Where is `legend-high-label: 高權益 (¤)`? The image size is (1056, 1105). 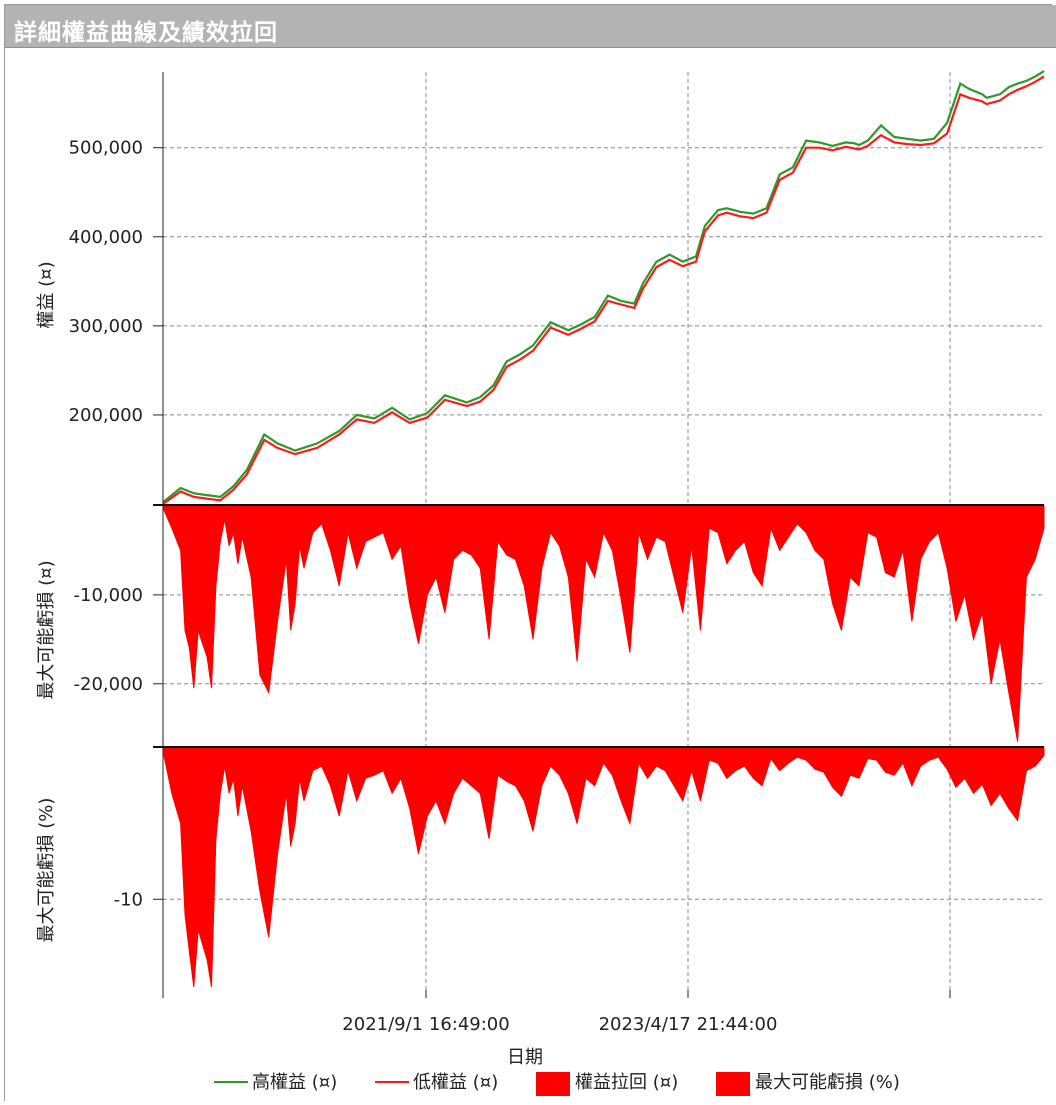
legend-high-label: 高權益 (¤) is located at coordinates (294, 1082).